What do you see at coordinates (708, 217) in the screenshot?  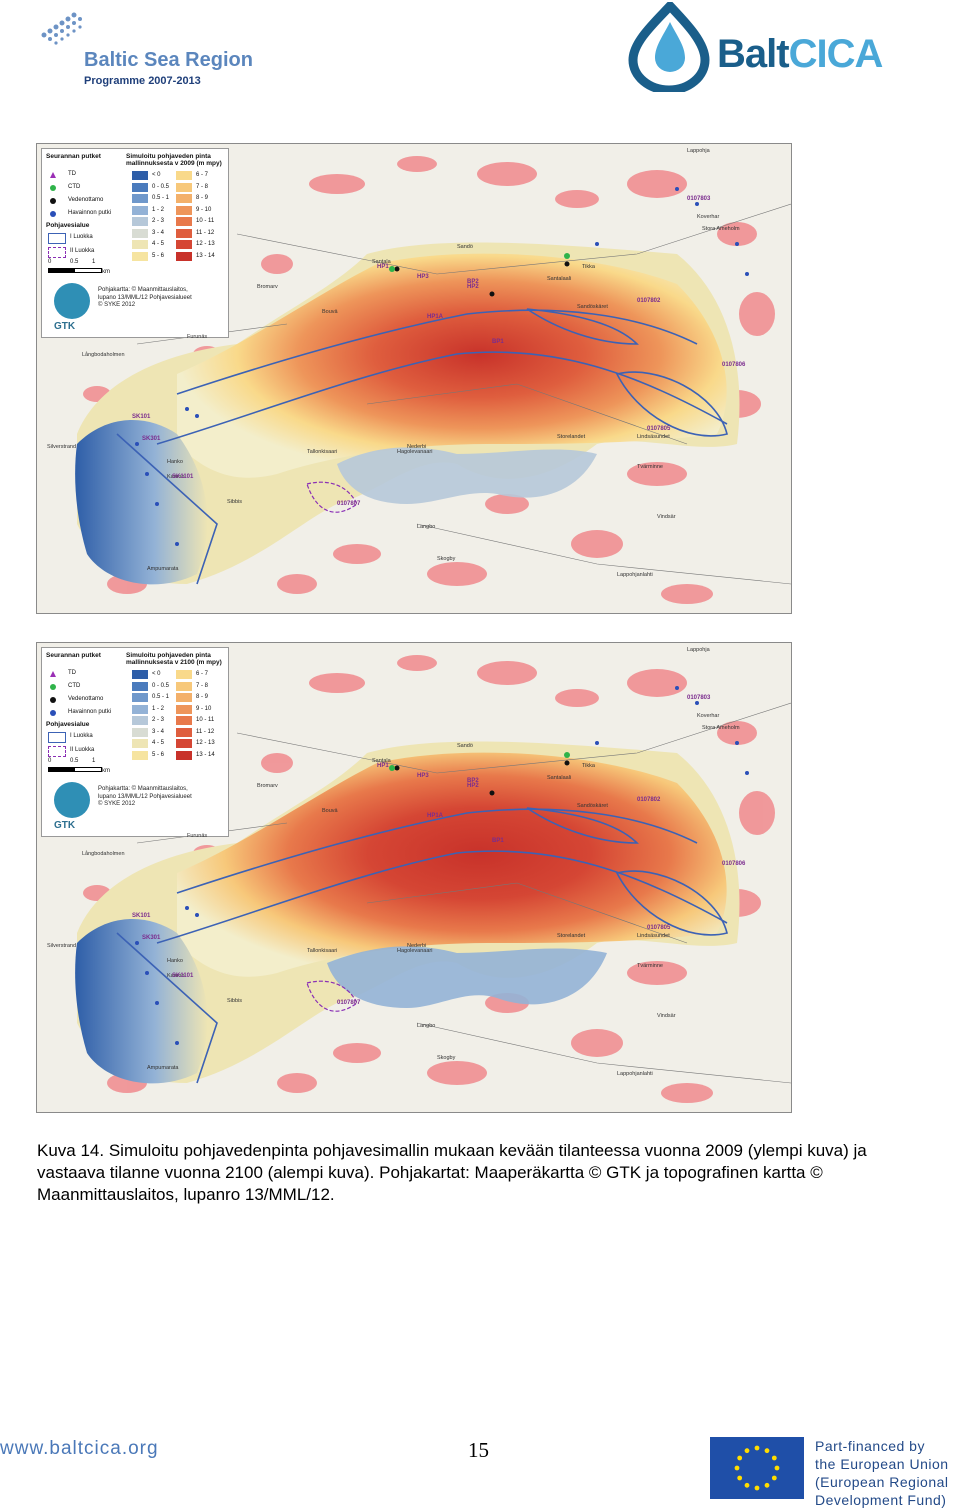 I see `map-place-label: Koverhar` at bounding box center [708, 217].